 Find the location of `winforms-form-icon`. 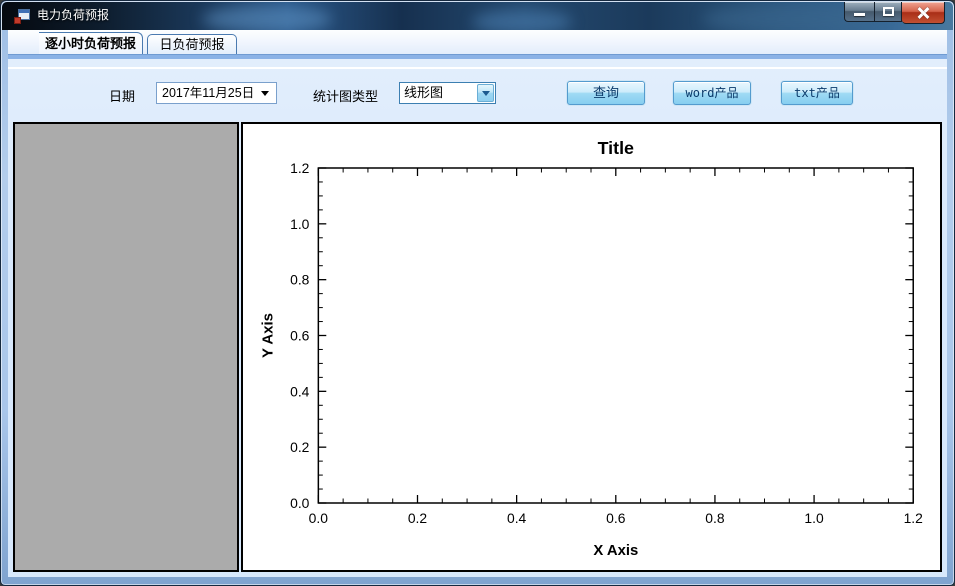

winforms-form-icon is located at coordinates (22, 16).